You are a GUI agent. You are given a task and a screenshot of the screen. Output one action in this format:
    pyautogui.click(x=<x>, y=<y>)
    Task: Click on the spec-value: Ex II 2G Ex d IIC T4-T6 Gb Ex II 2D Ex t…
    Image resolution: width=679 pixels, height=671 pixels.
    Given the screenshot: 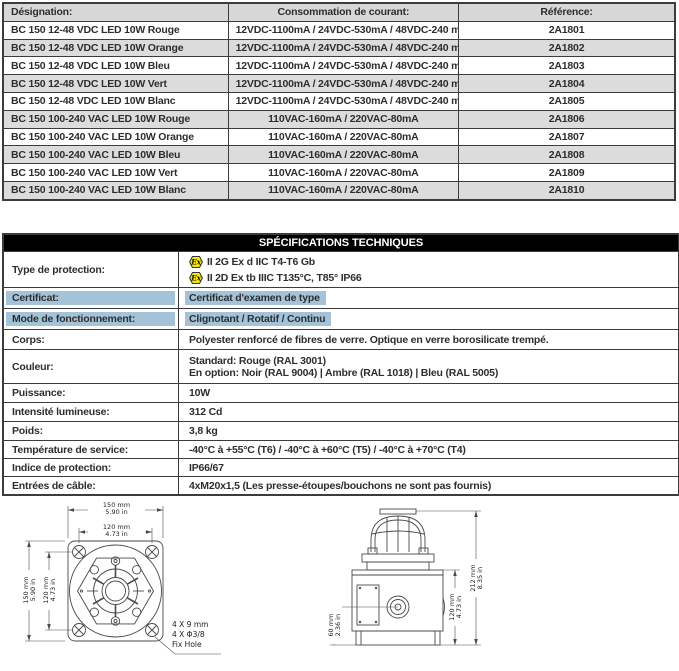 What is the action you would take?
    pyautogui.click(x=428, y=269)
    